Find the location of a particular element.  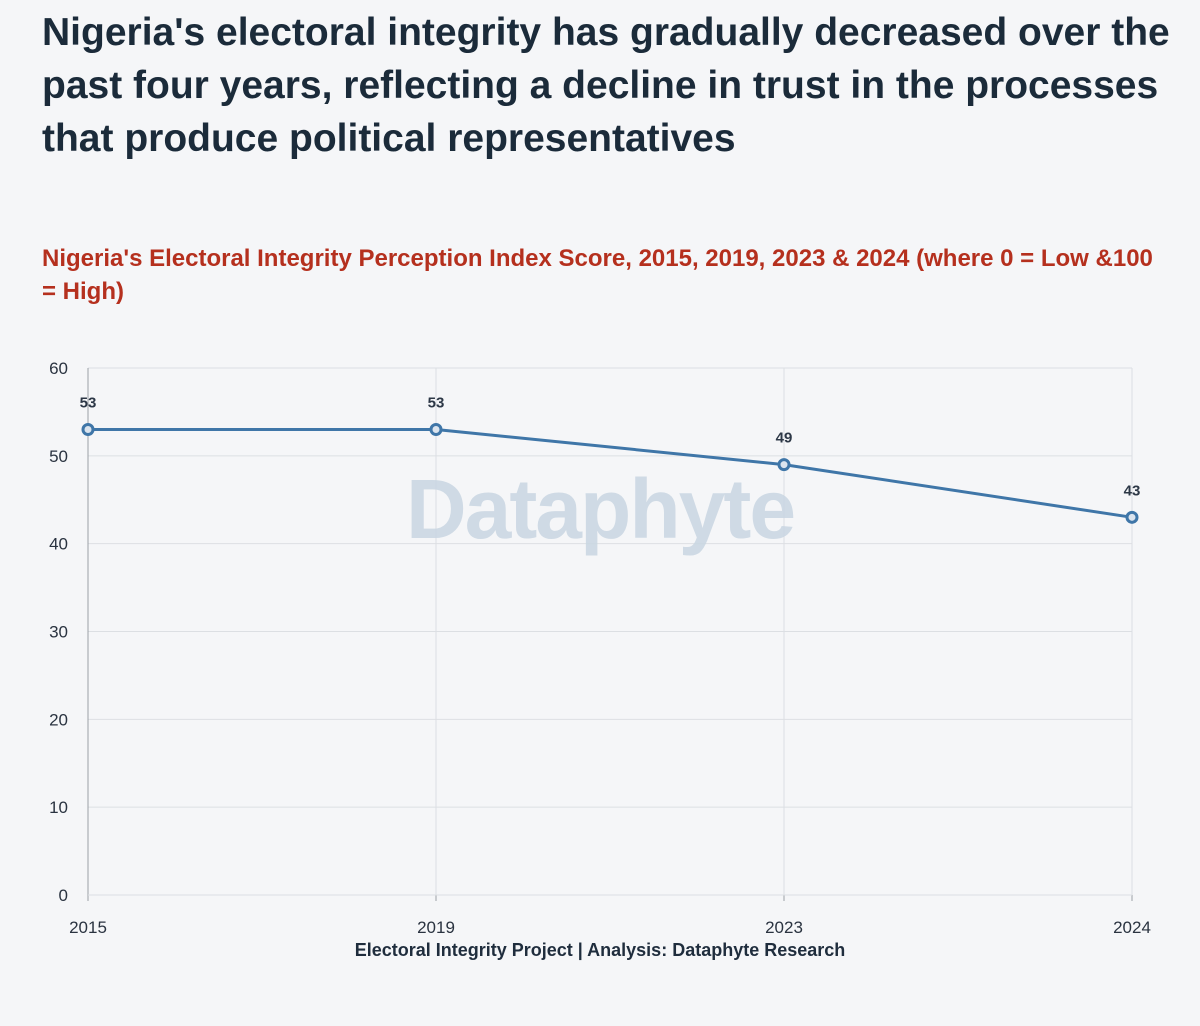

series-layer is located at coordinates (610, 473).